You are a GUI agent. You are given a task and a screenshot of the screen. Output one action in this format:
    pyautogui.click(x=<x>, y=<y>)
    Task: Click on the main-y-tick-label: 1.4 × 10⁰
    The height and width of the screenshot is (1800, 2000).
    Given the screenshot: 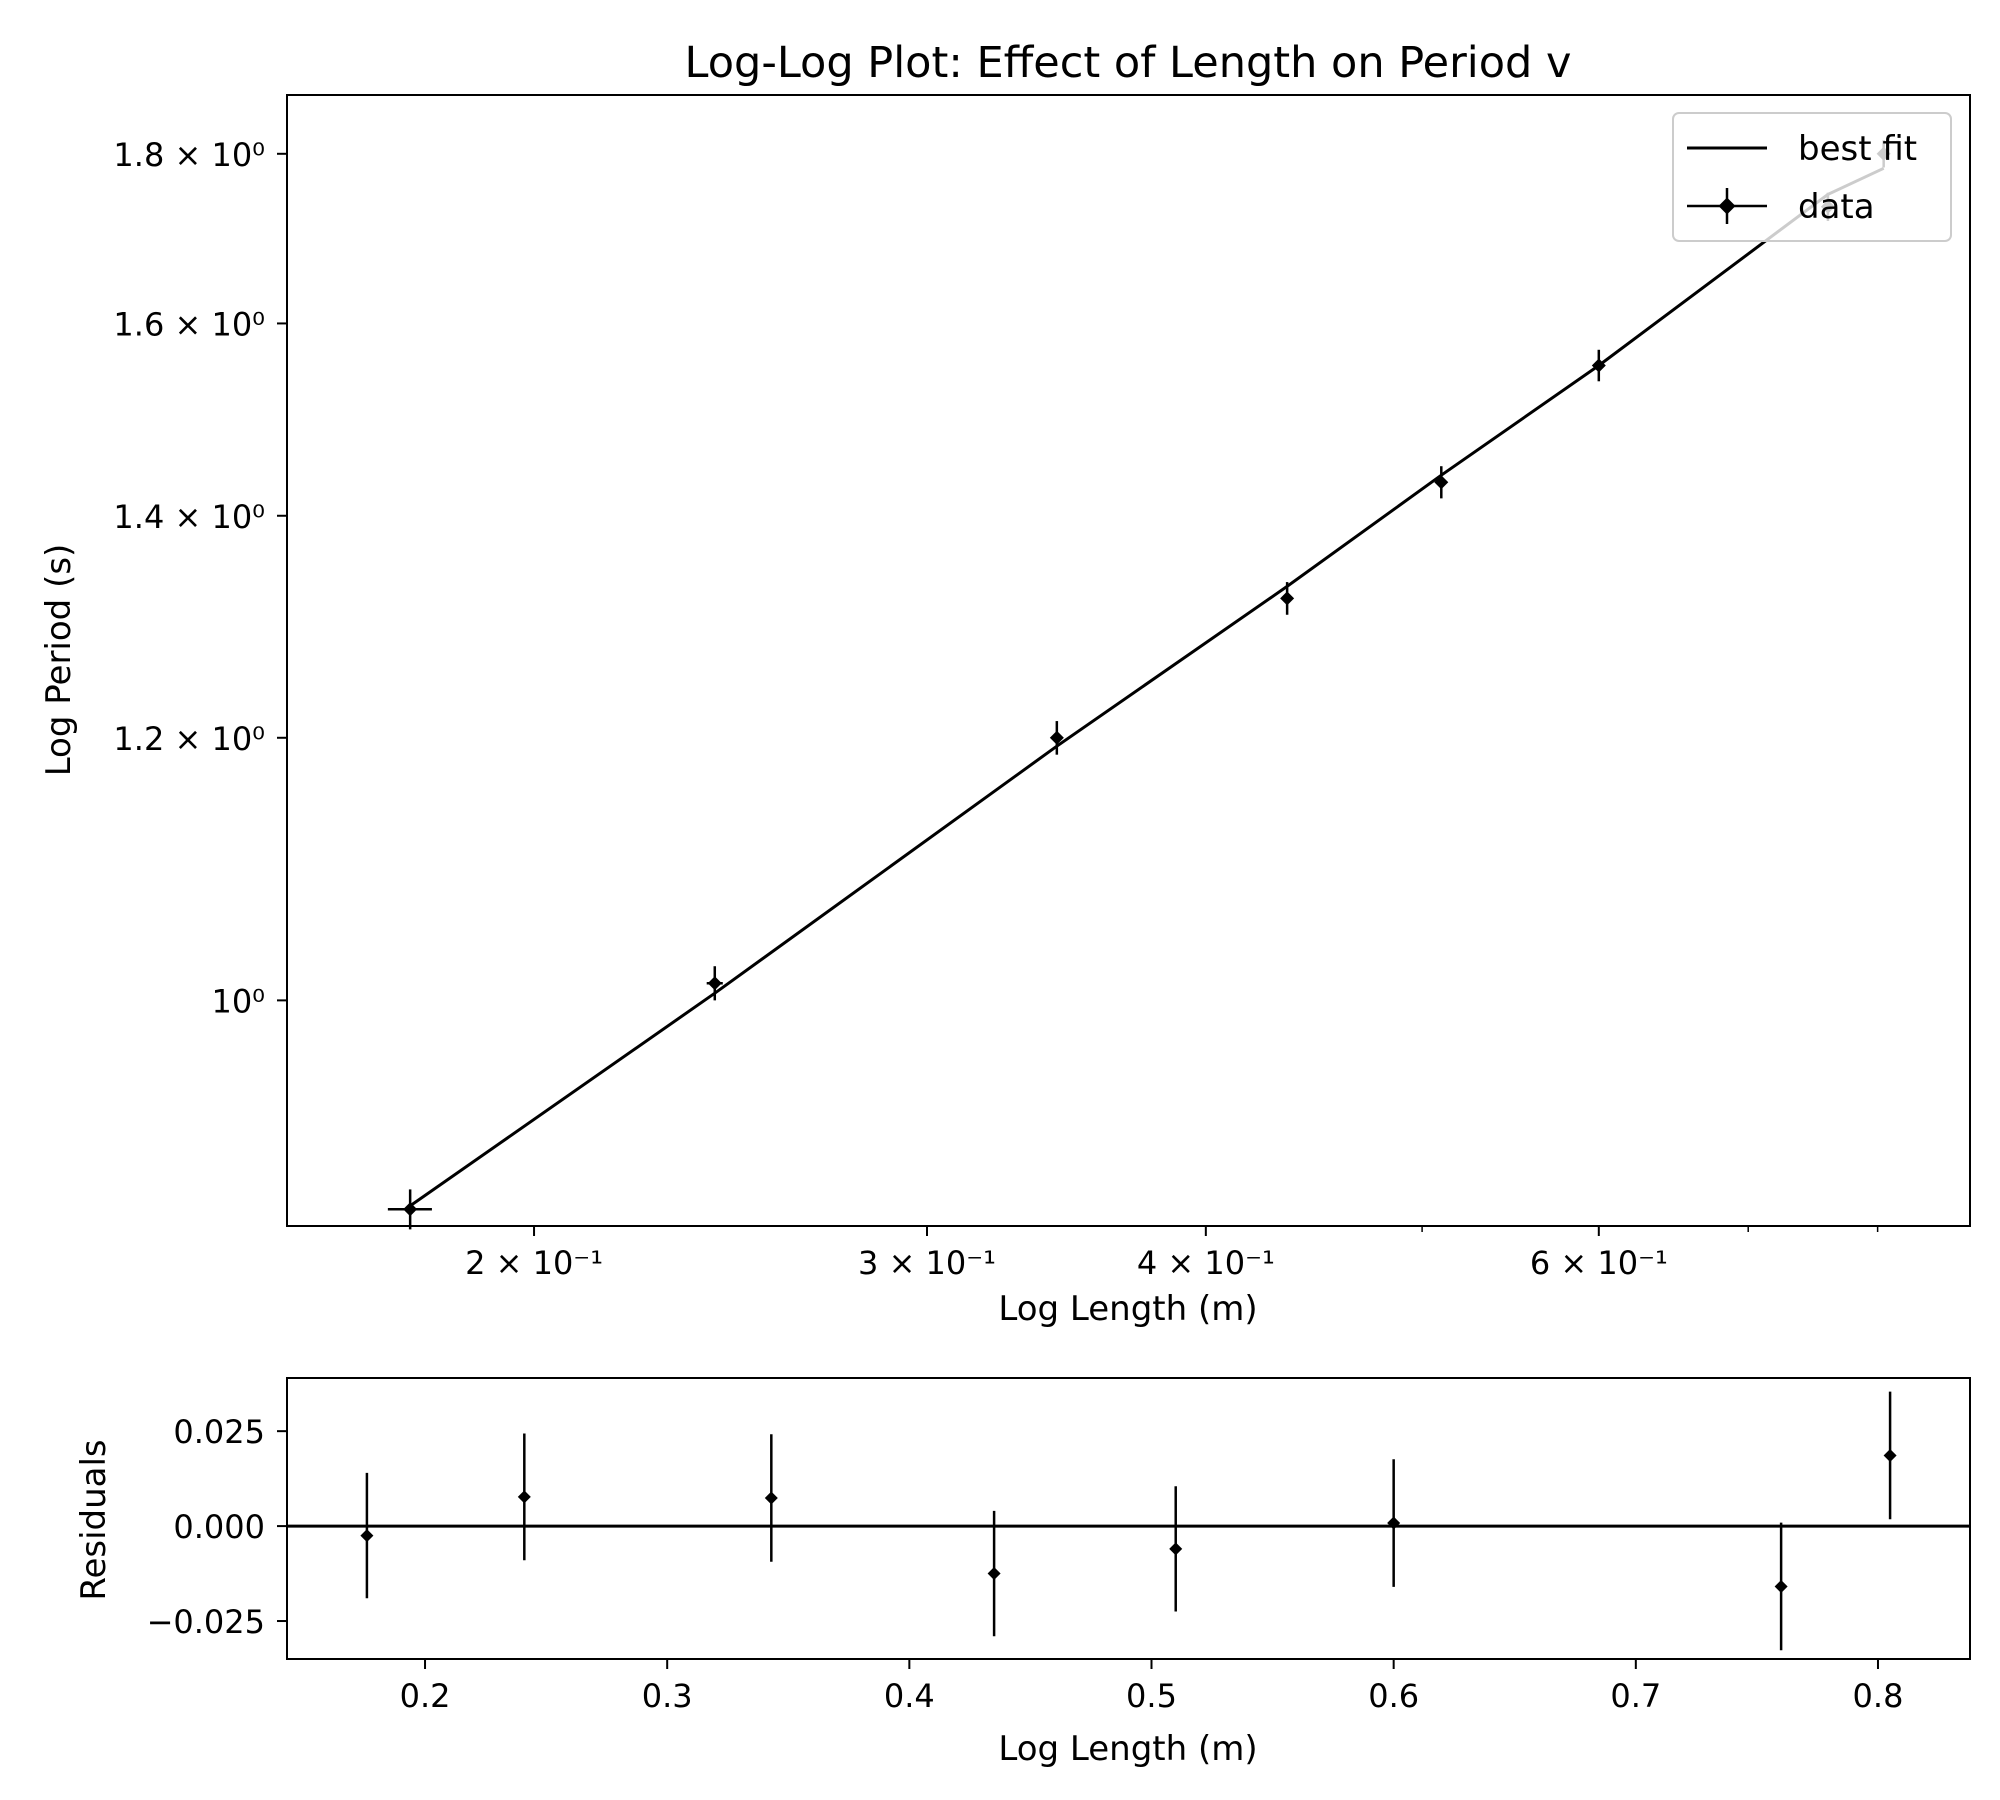 What is the action you would take?
    pyautogui.click(x=189, y=517)
    